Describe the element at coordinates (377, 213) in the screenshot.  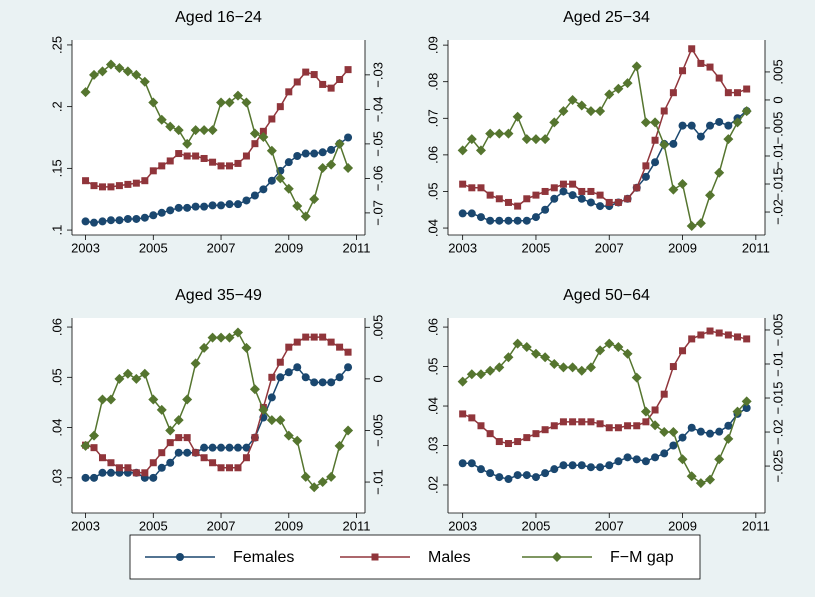
I see `y2-tick-label: −.07` at that location.